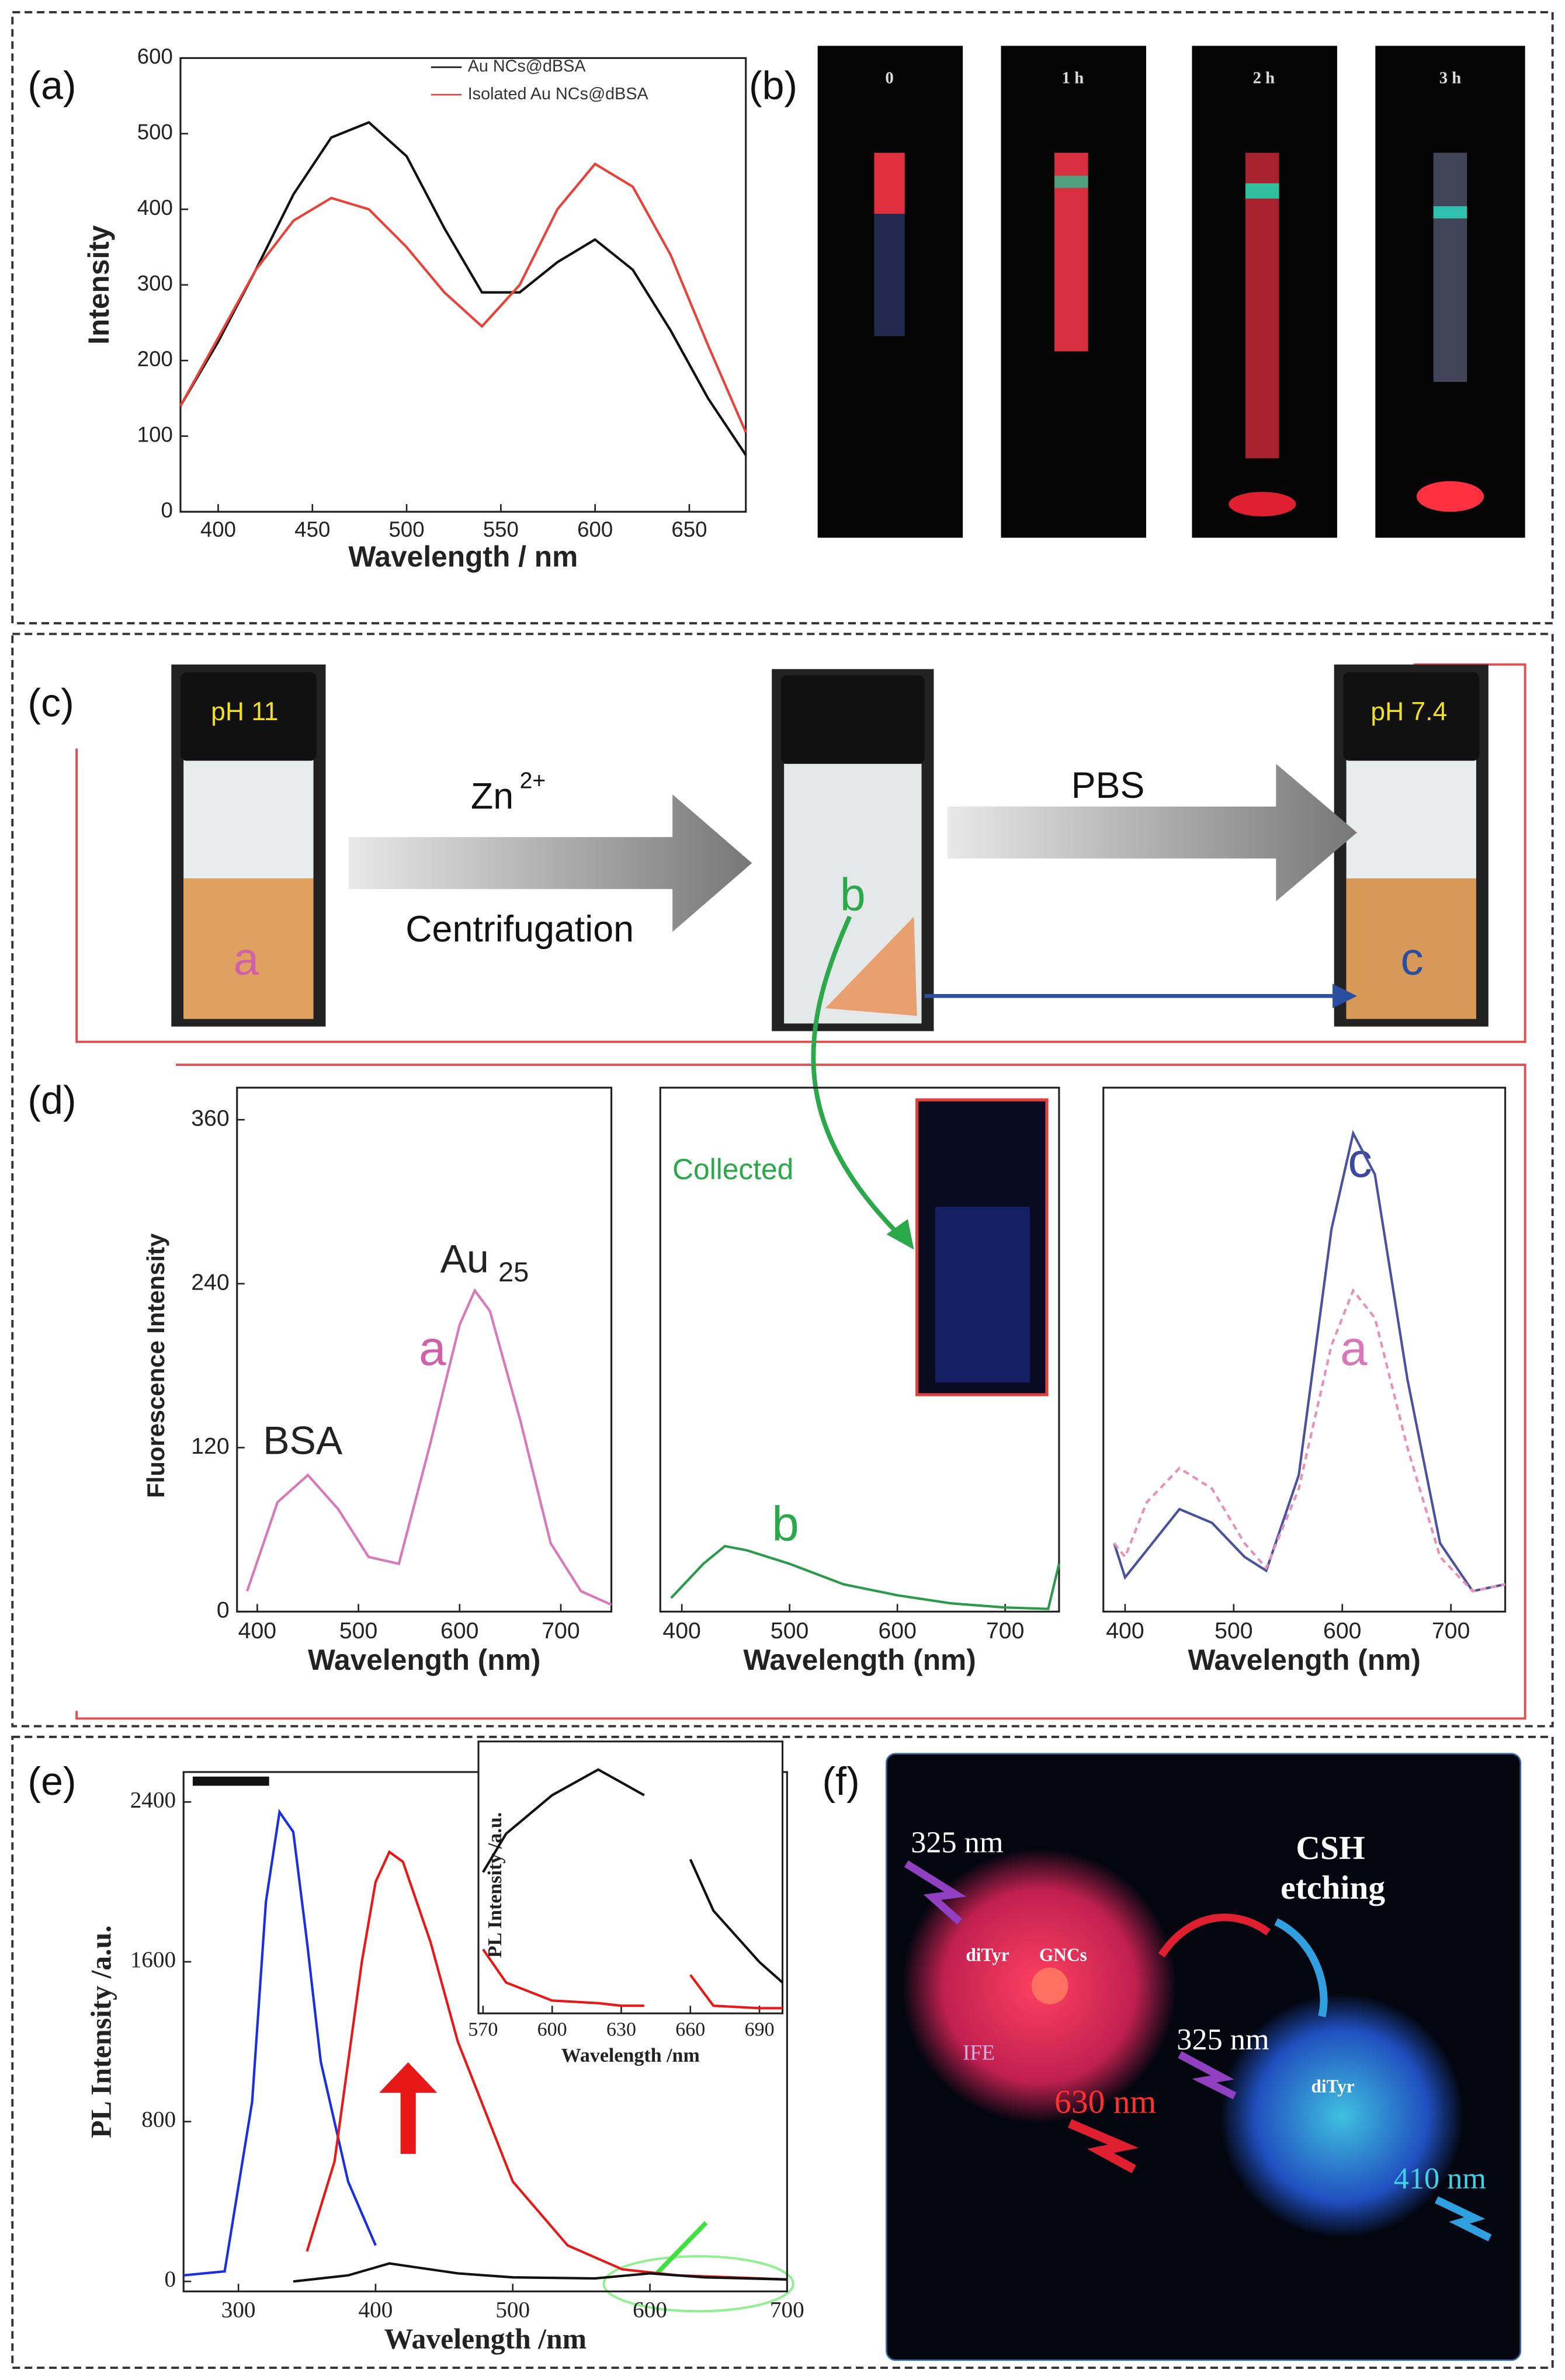 The image size is (1565, 2380). I want to click on photo-b, so click(1171, 292).